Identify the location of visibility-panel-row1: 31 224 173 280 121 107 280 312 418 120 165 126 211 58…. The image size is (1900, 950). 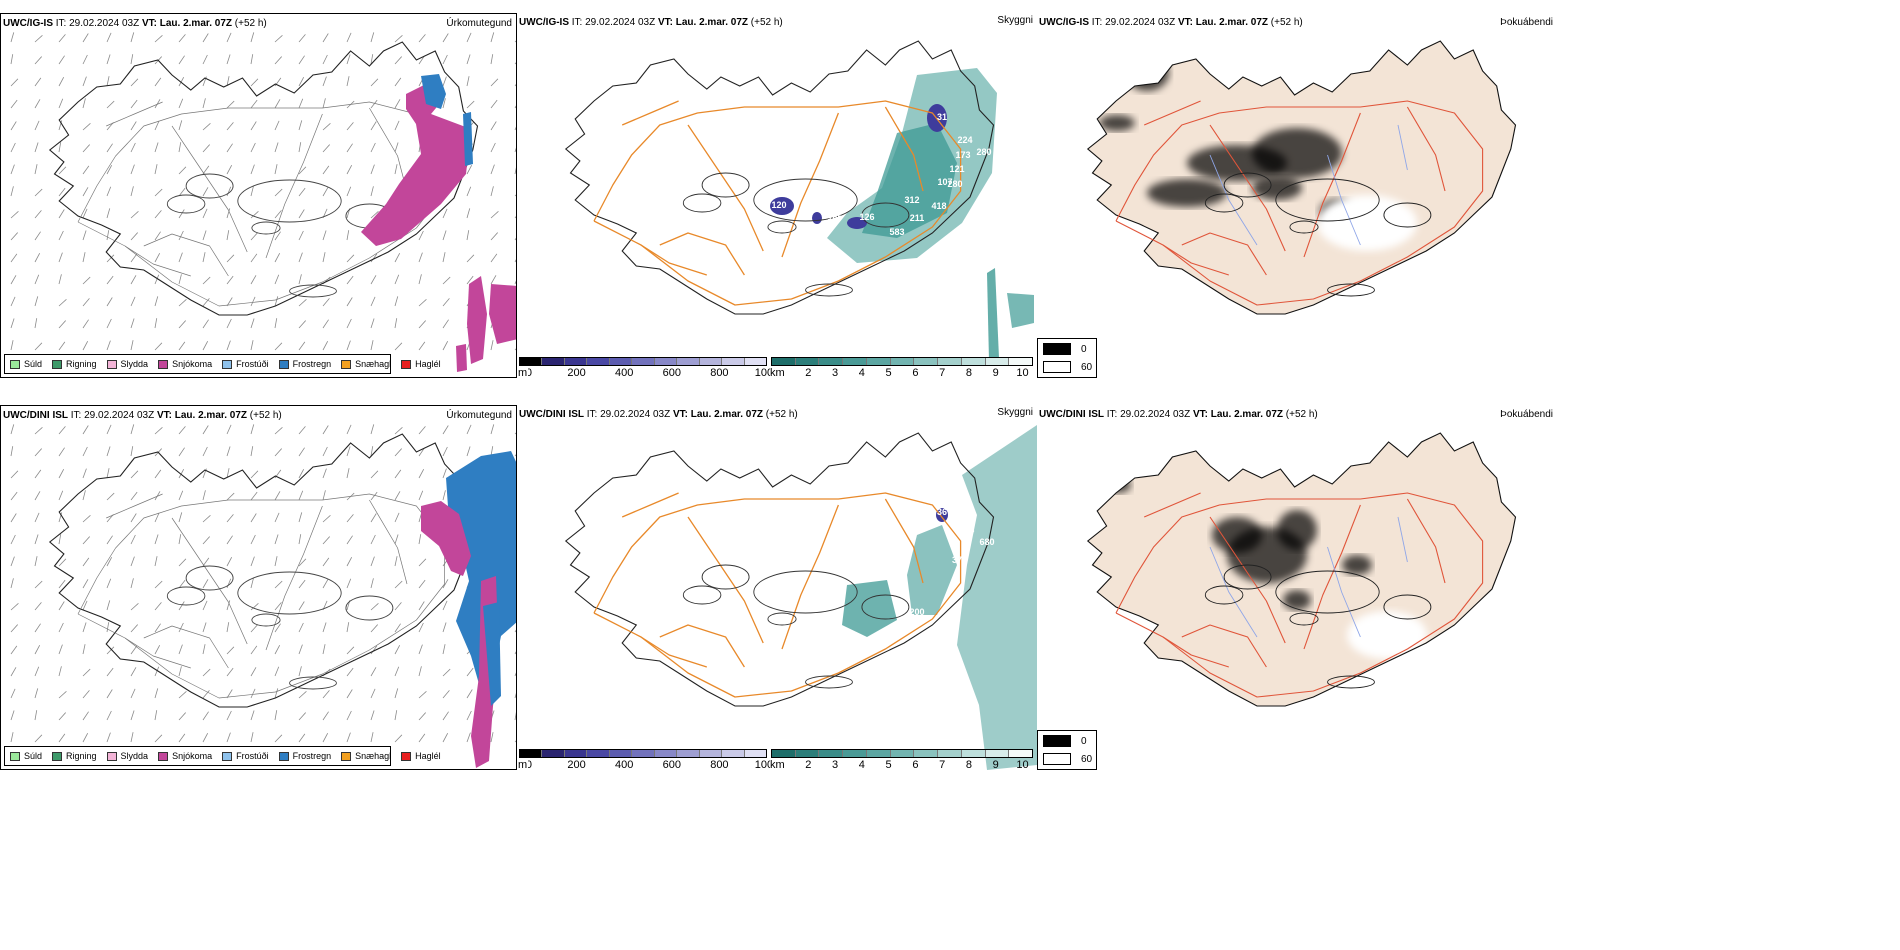
(777, 195).